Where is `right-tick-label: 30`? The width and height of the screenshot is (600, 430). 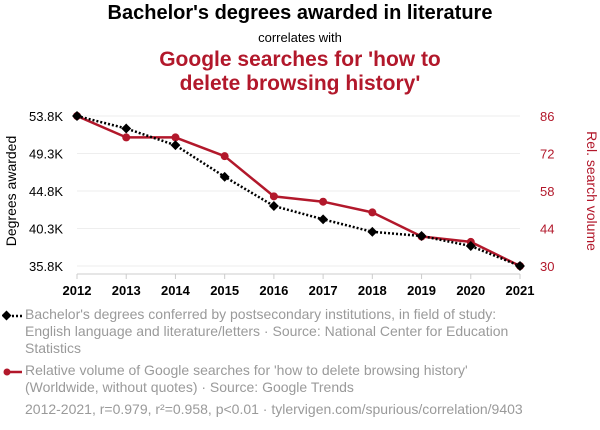
right-tick-label: 30 is located at coordinates (547, 266).